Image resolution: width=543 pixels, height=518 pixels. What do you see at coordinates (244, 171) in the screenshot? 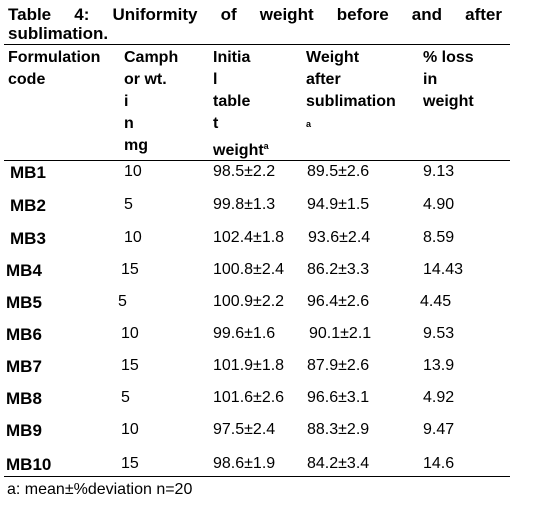
I see `row-initial-weight: 98.5±2.2` at bounding box center [244, 171].